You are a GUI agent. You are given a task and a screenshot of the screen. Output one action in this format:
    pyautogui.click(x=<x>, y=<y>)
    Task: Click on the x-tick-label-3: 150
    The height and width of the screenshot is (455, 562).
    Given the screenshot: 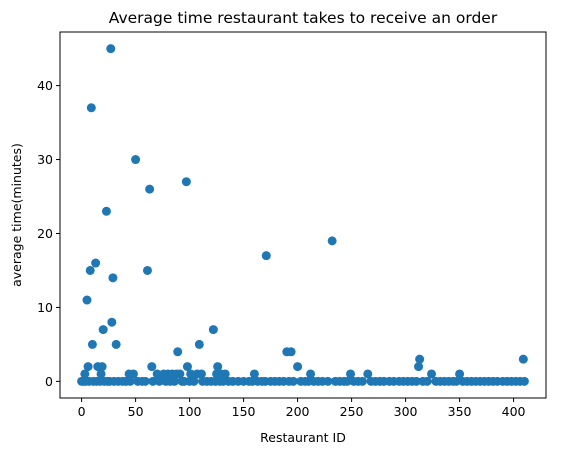 What is the action you would take?
    pyautogui.click(x=244, y=411)
    